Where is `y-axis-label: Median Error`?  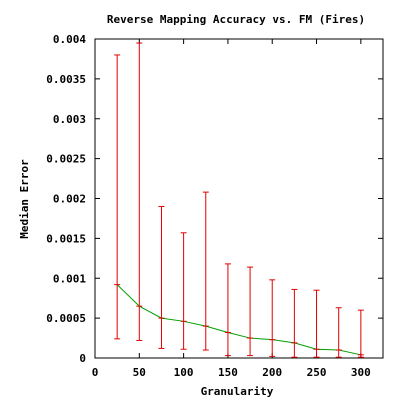
y-axis-label: Median Error is located at coordinates (24, 199).